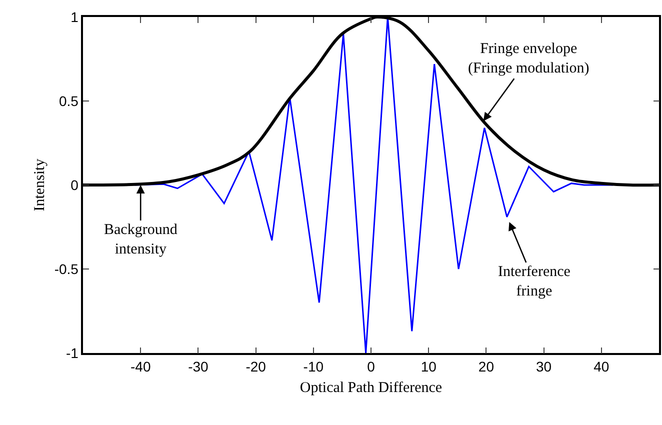 The height and width of the screenshot is (425, 662). I want to click on x-tick-label: -20, so click(256, 366).